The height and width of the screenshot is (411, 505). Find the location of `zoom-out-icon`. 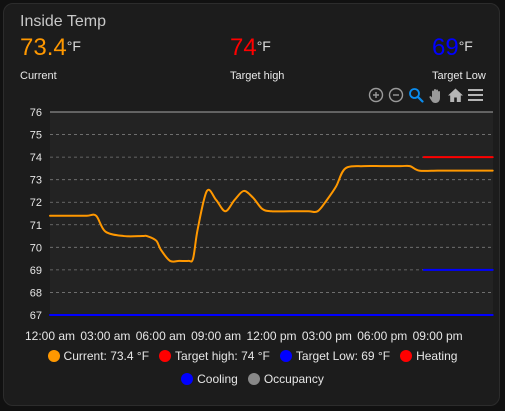

zoom-out-icon is located at coordinates (395, 95).